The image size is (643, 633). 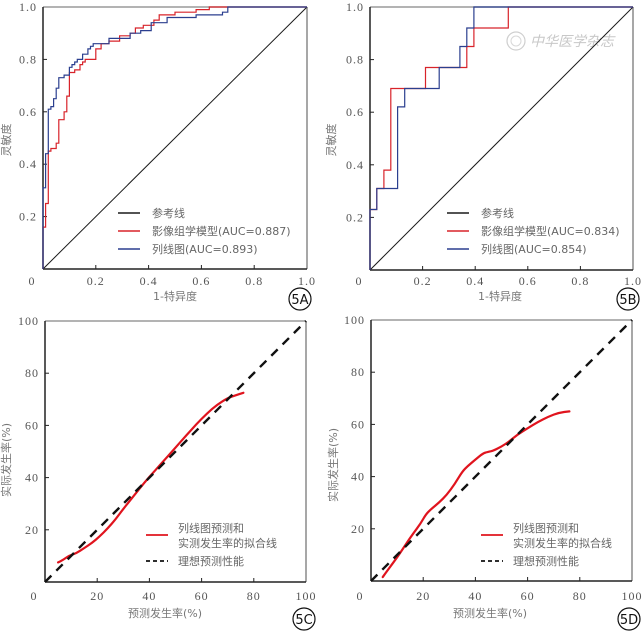 I want to click on panel-tag-5d: 5D, so click(x=629, y=619).